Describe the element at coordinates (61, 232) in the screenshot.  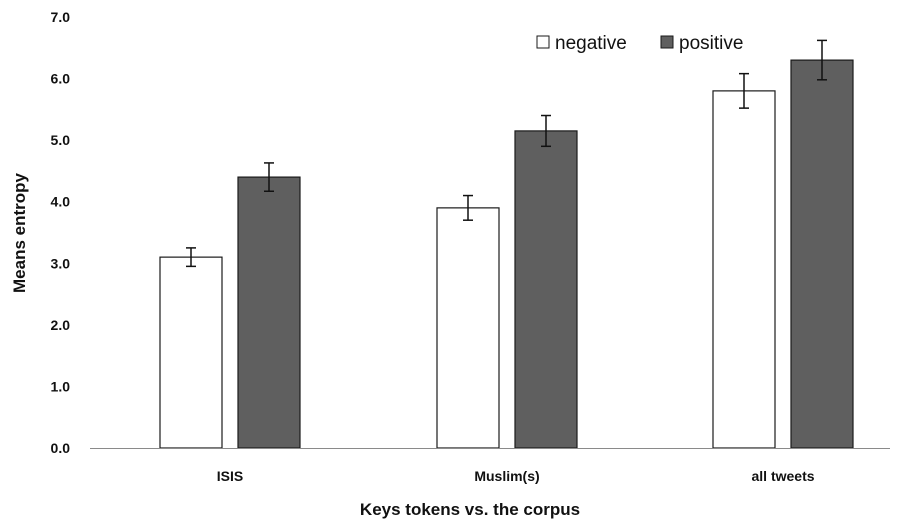
I see `y-tick-labels: 0.0 1.0 2.0 3.0 4.0 5.0 6.0 7.0` at that location.